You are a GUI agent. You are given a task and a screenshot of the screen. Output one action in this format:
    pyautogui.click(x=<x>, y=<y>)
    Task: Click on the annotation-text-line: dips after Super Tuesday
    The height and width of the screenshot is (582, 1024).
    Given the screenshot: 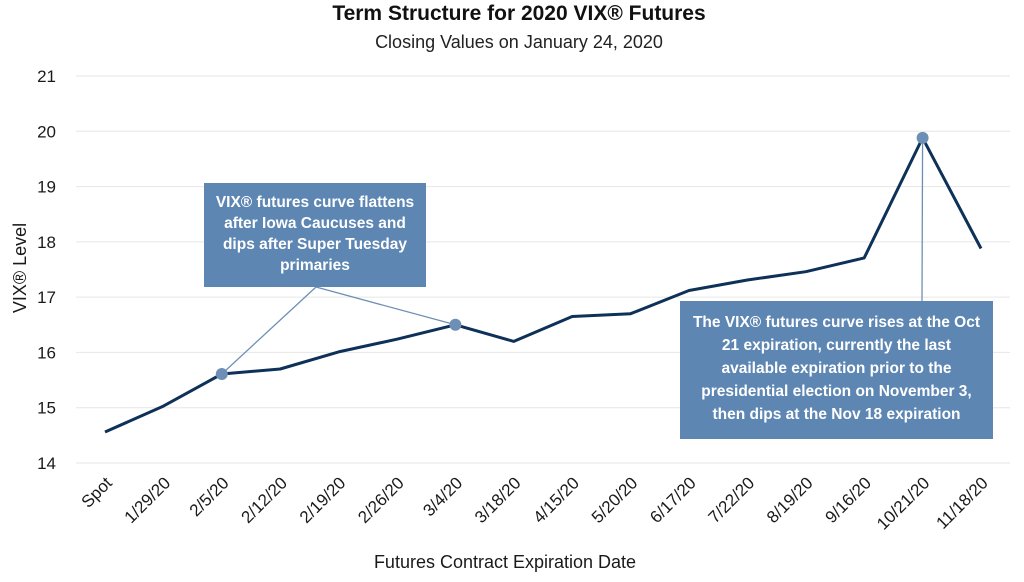 What is the action you would take?
    pyautogui.click(x=315, y=244)
    